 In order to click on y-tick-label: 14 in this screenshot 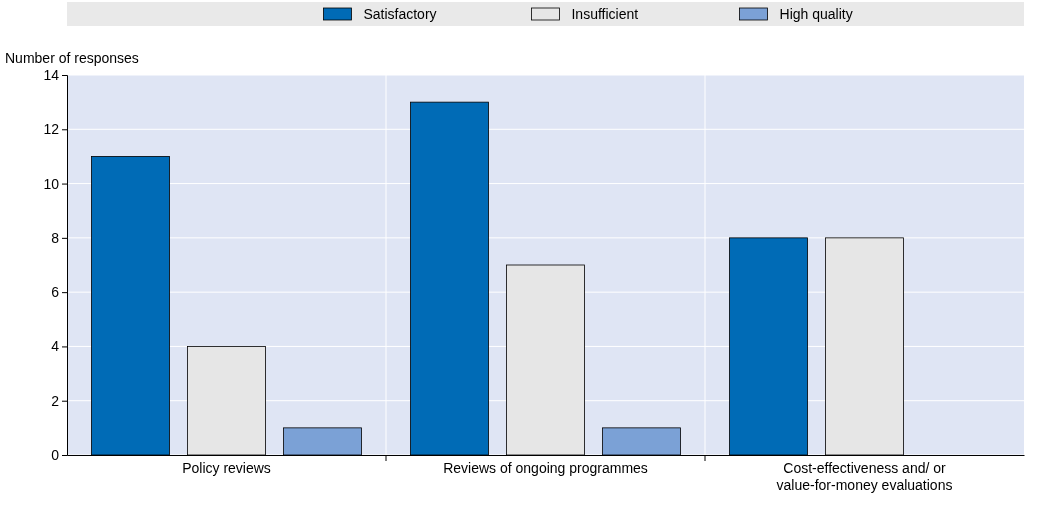, I will do `click(51, 74)`.